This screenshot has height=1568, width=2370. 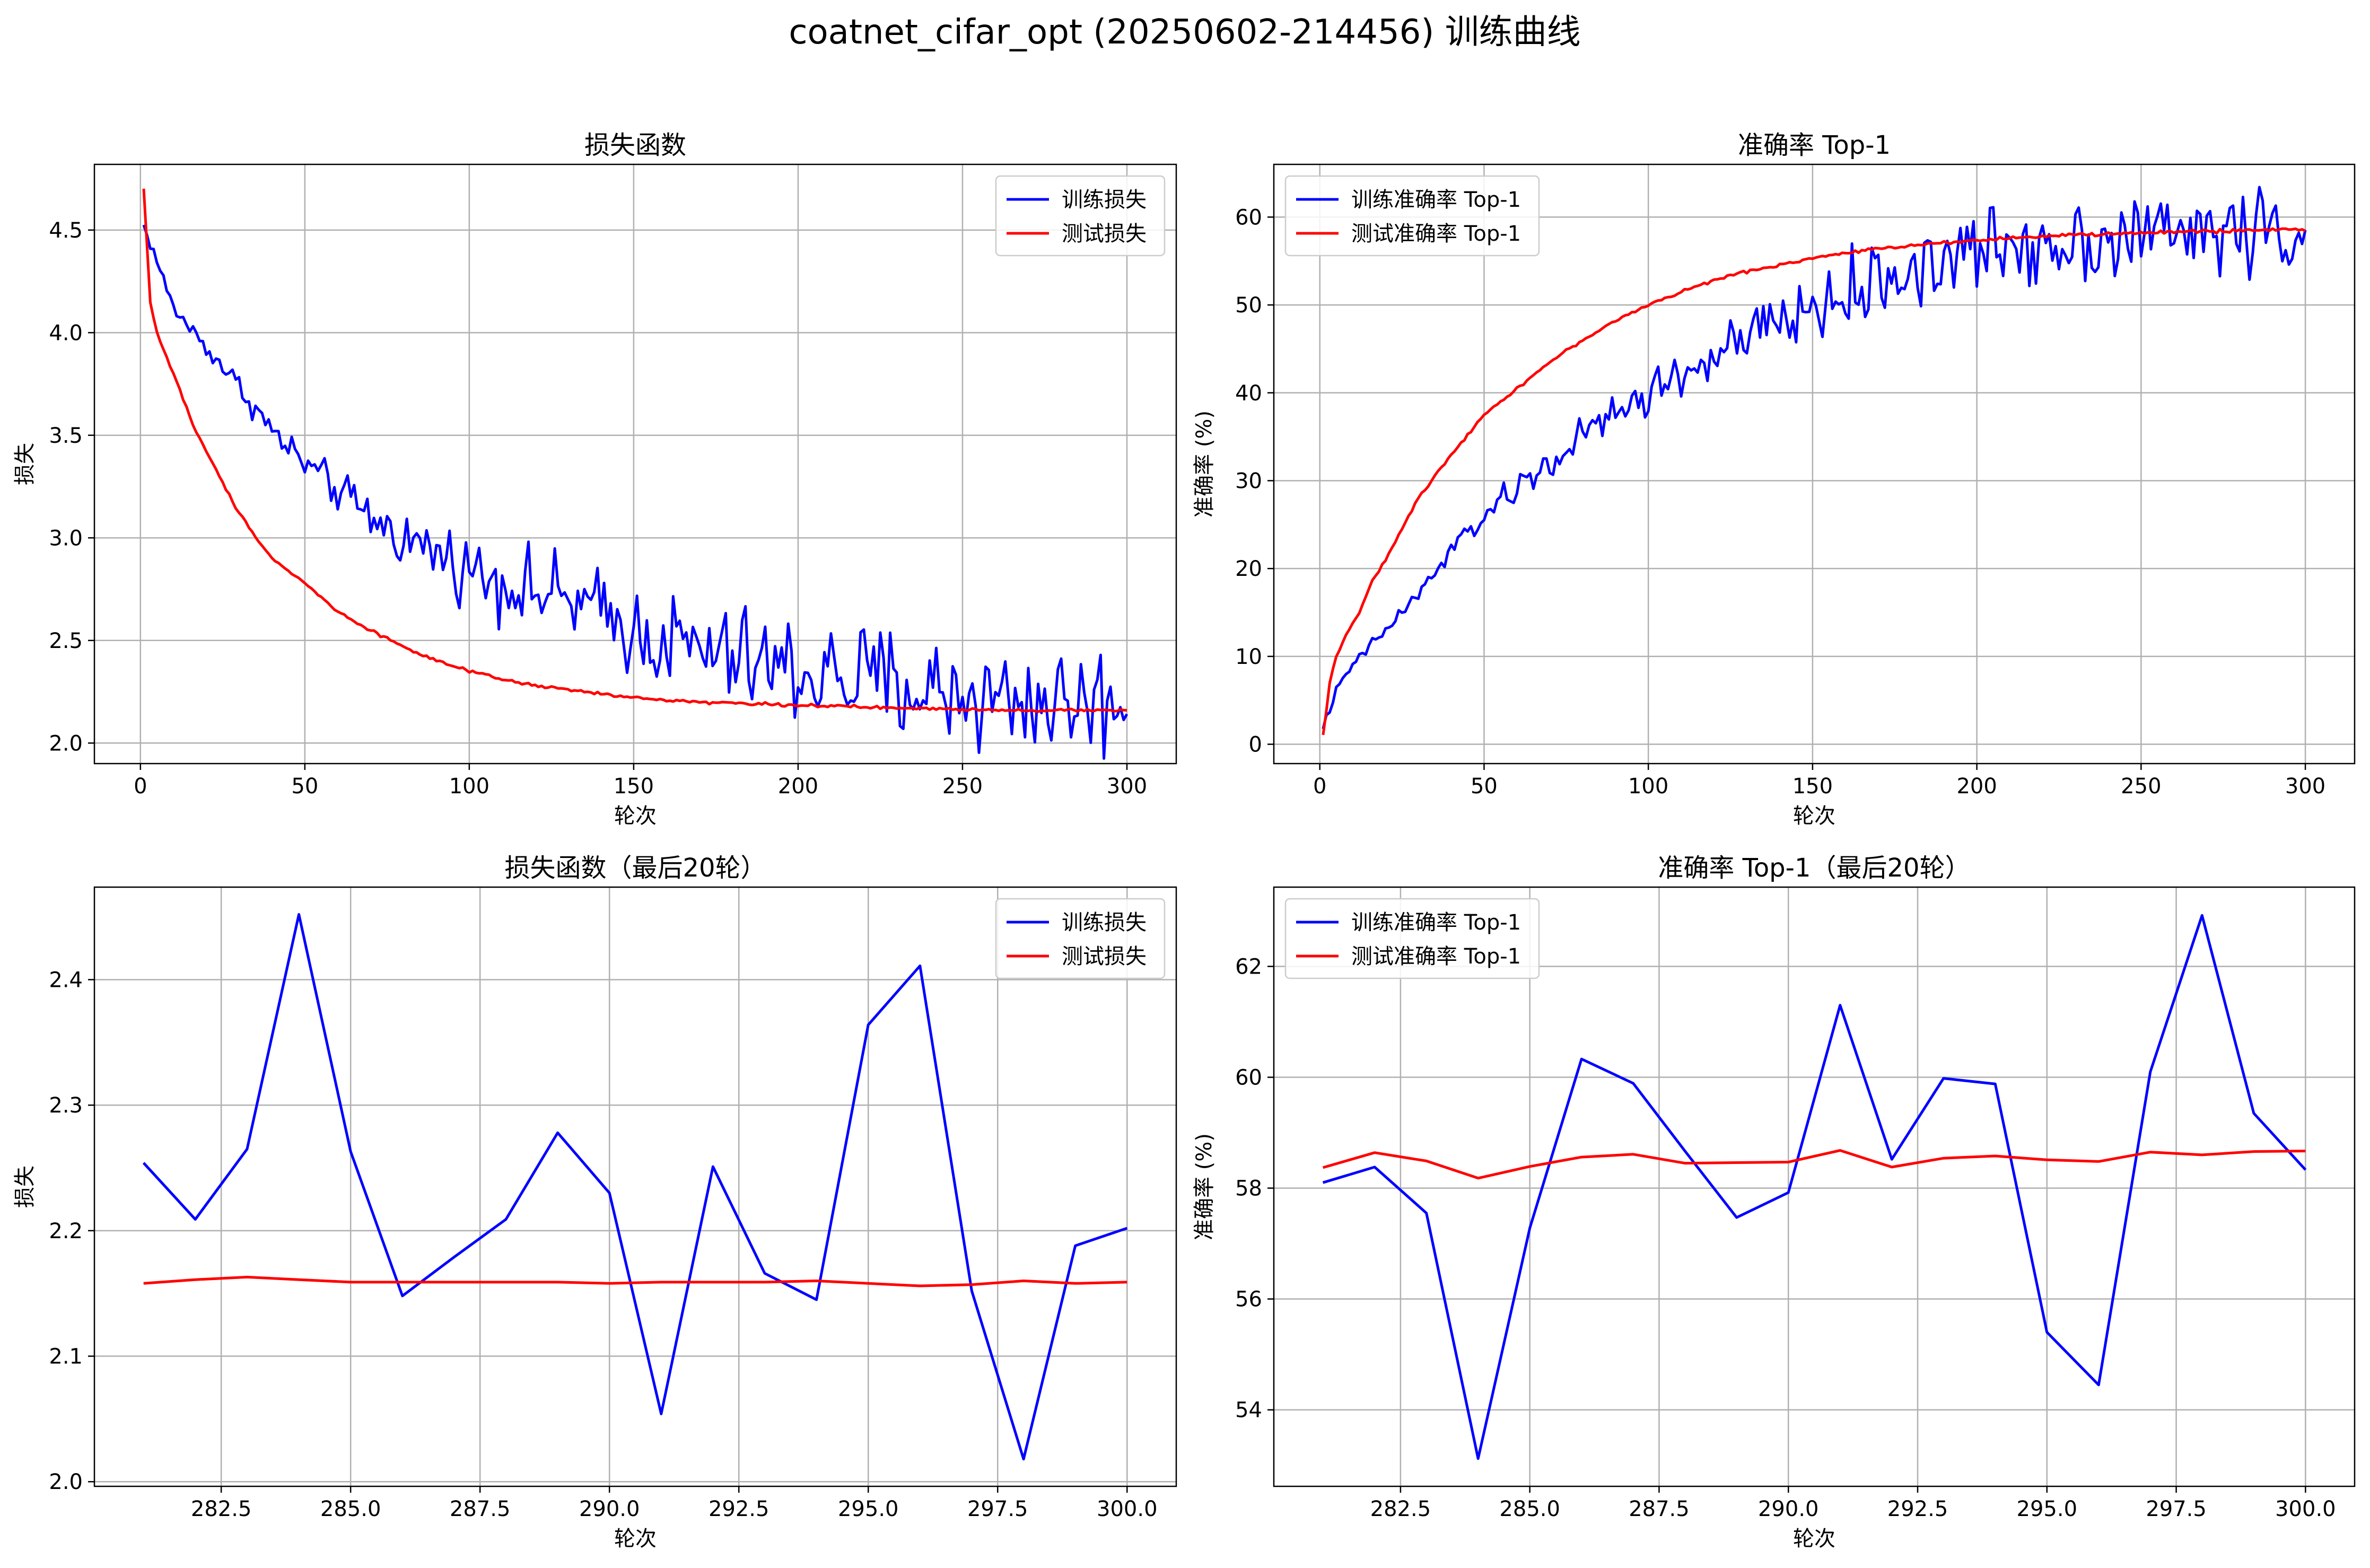 What do you see at coordinates (66, 538) in the screenshot?
I see `y-tick-label-3-0: 3.0` at bounding box center [66, 538].